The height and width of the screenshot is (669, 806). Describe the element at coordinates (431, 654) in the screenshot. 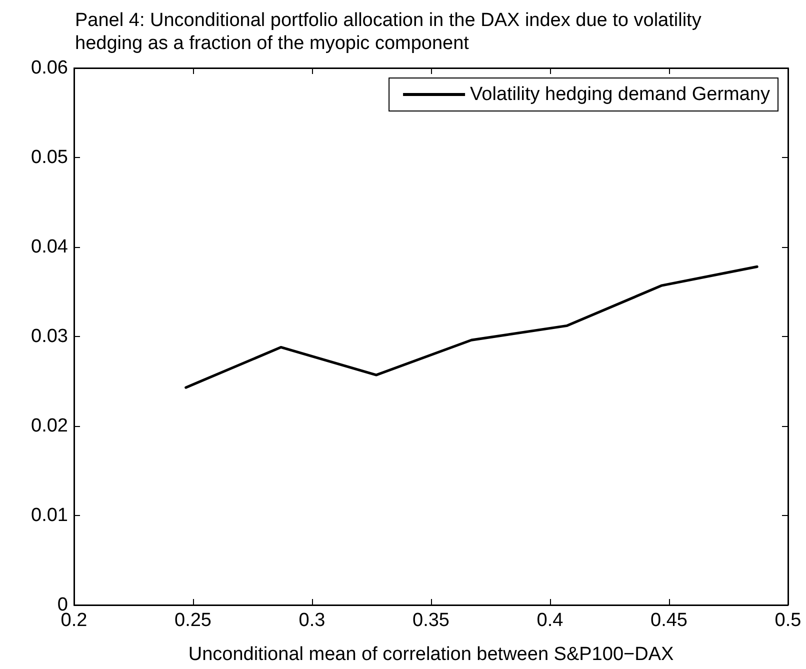

I see `x-axis-title: Unconditional mean of correlation between S&P100−DAX` at that location.